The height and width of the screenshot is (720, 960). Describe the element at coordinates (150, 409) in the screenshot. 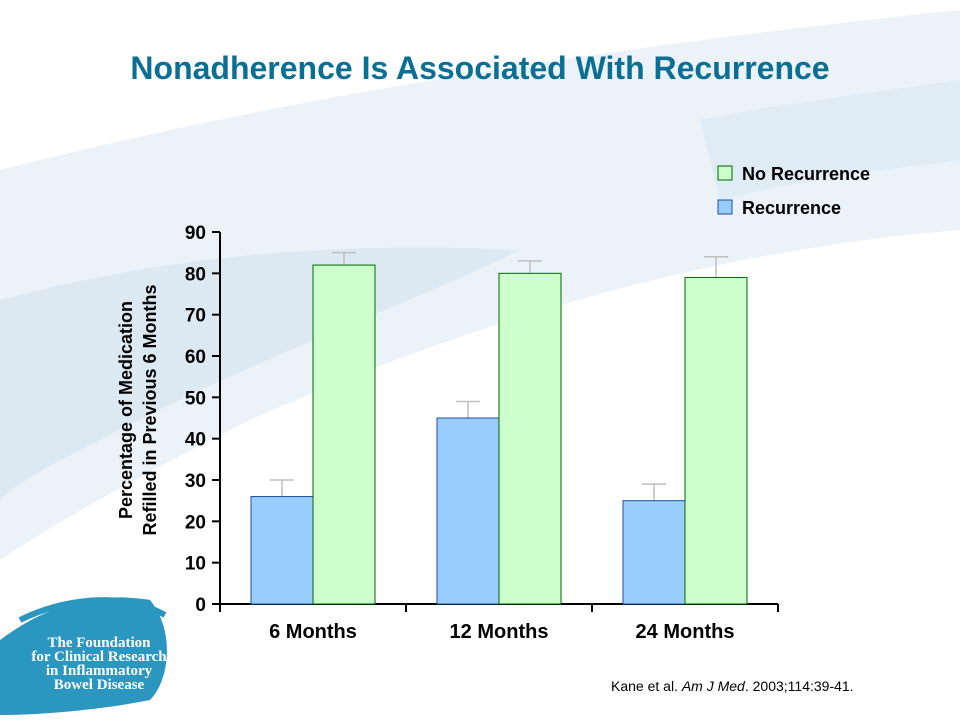

I see `y-axis-title: Refilled in Previous 6 Months` at that location.